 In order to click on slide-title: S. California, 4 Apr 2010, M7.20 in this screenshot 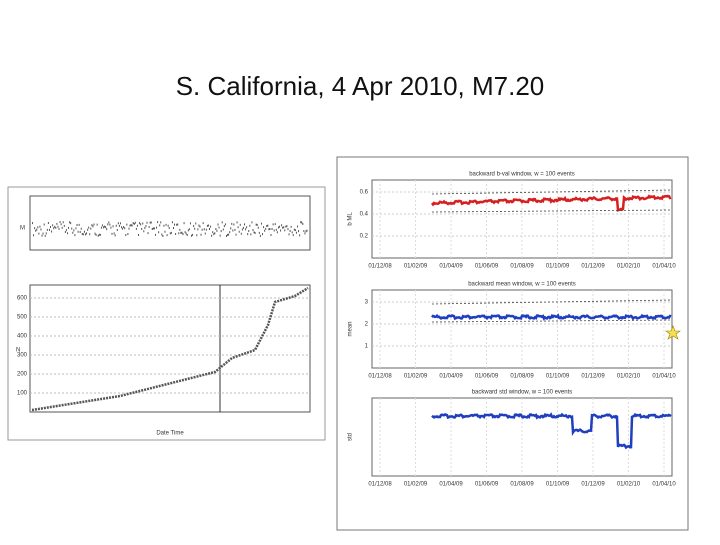, I will do `click(360, 86)`.